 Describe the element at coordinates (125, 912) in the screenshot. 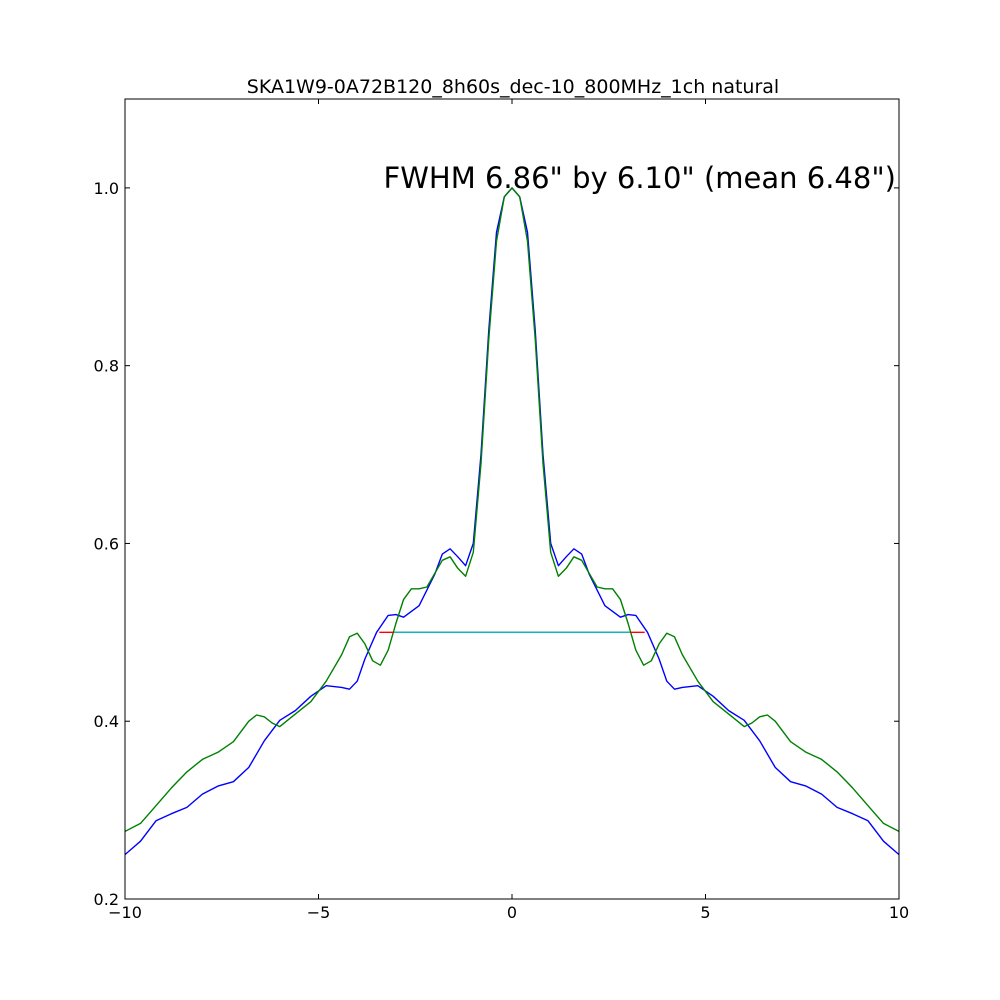

I see `x-tick-label: −10` at that location.